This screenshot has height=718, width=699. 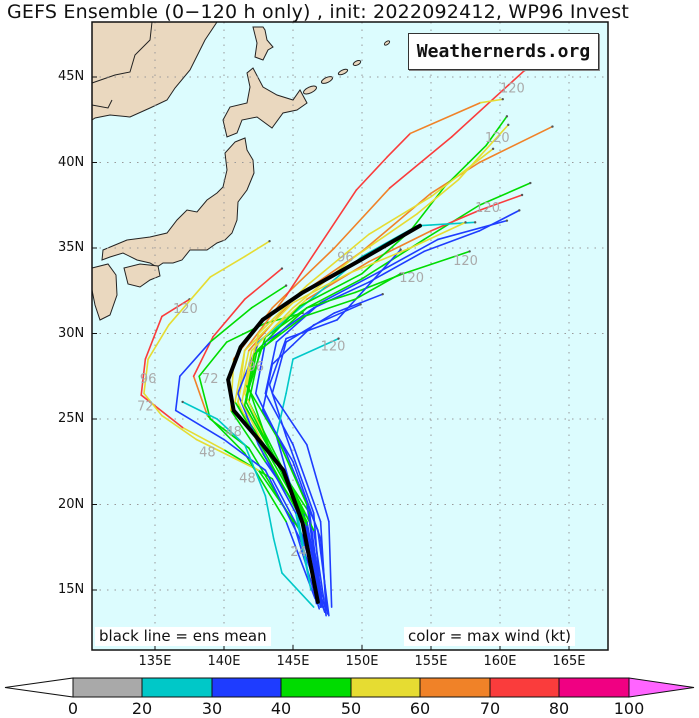 I want to click on colorbar-label: 30, so click(x=212, y=708).